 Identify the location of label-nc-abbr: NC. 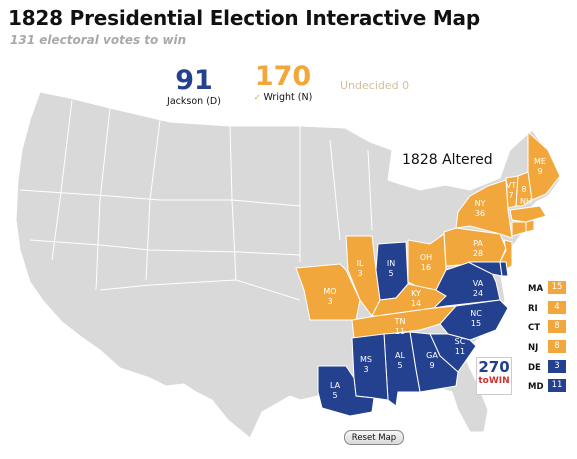
(476, 313).